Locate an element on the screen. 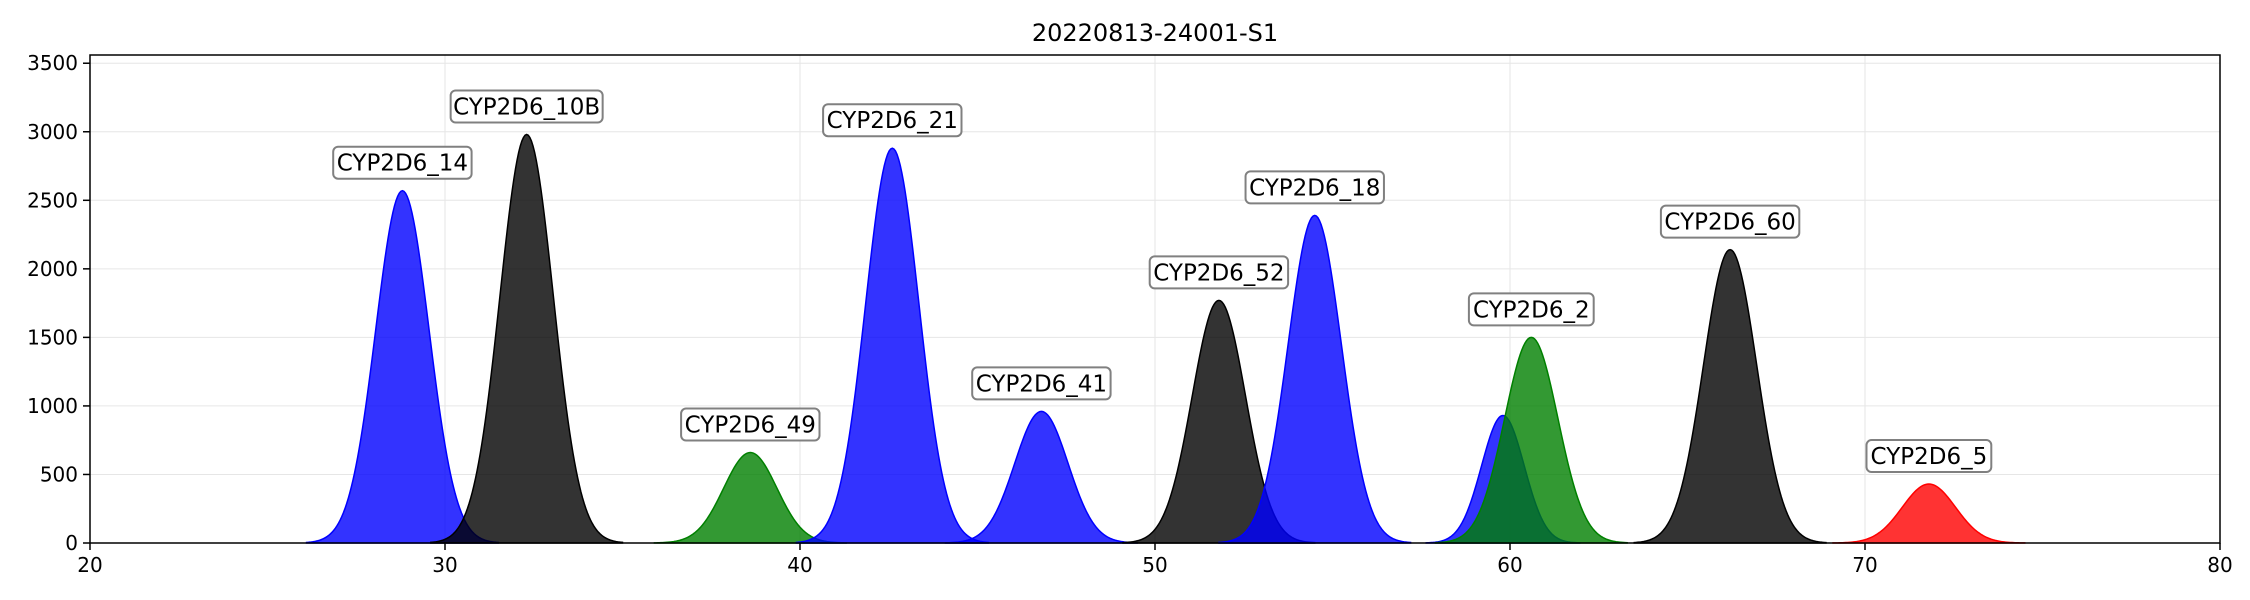  y-tick-label: 500 is located at coordinates (59, 474).